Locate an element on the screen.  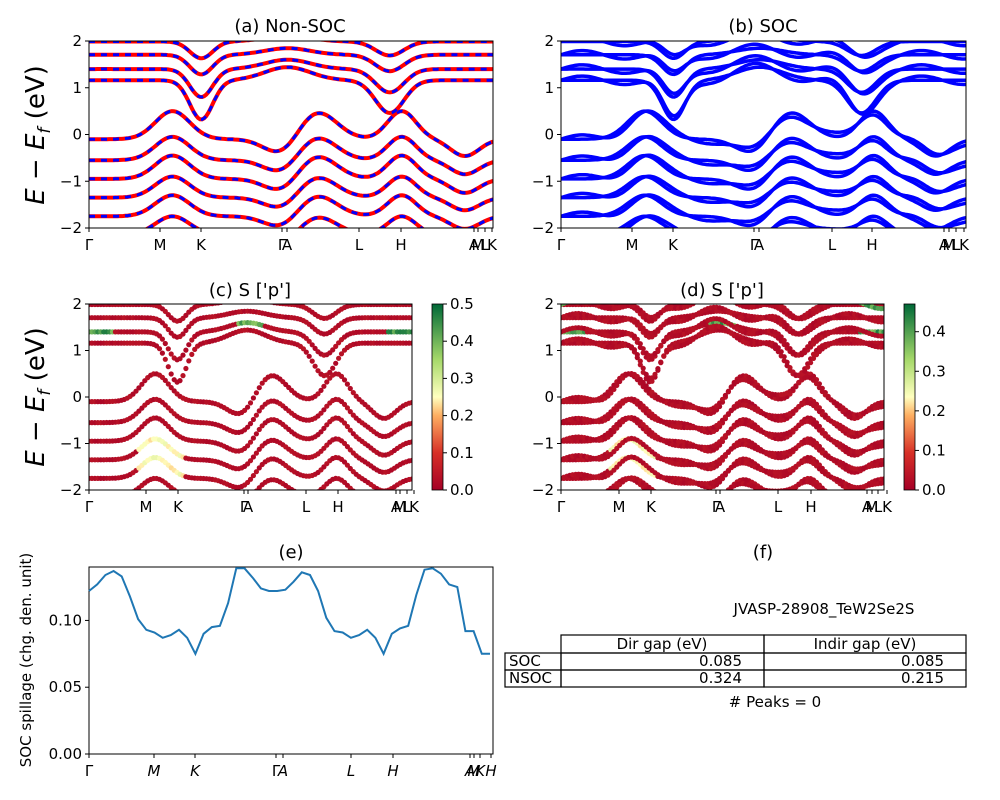
pc-xtick-label: L is located at coordinates (306, 507).